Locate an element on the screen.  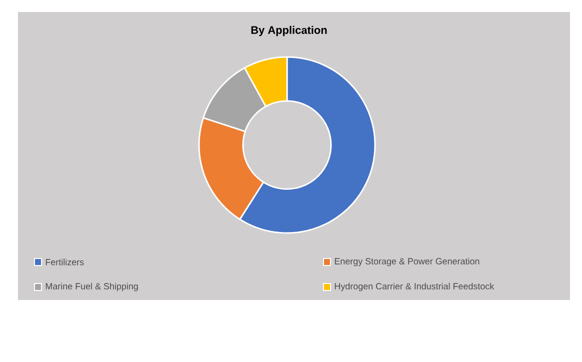
legend-label: Fertilizers is located at coordinates (65, 262).